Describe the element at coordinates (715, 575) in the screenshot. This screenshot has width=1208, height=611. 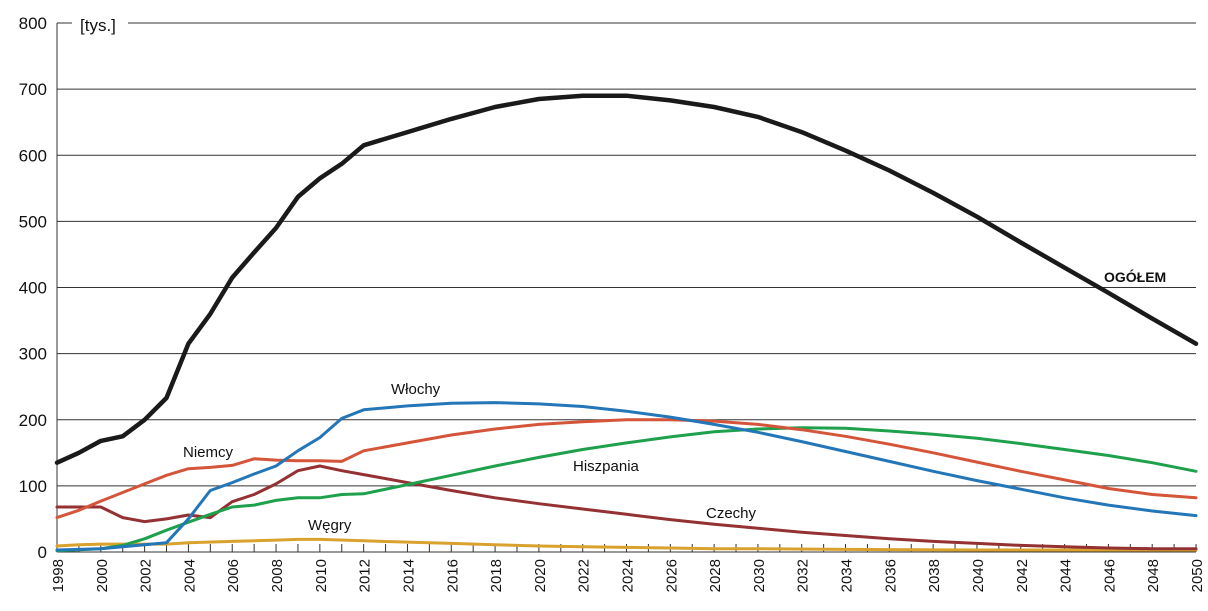
I see `x-tick-label: 2028` at that location.